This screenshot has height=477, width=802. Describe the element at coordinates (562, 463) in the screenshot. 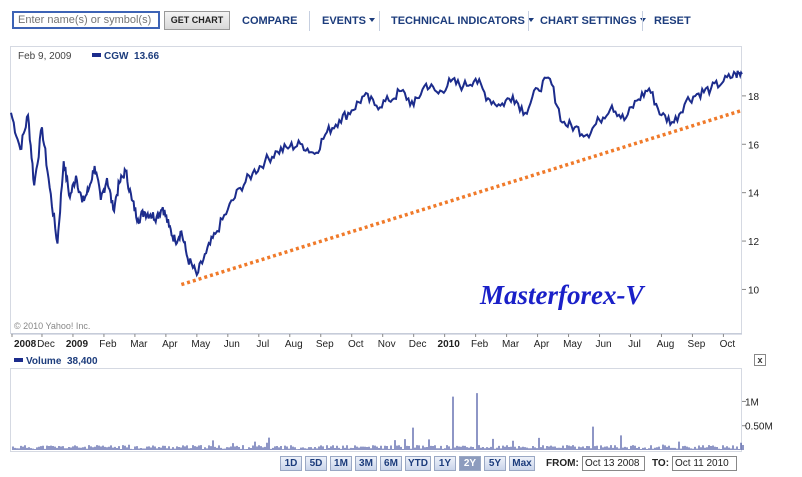

I see `from-label: FROM:` at that location.